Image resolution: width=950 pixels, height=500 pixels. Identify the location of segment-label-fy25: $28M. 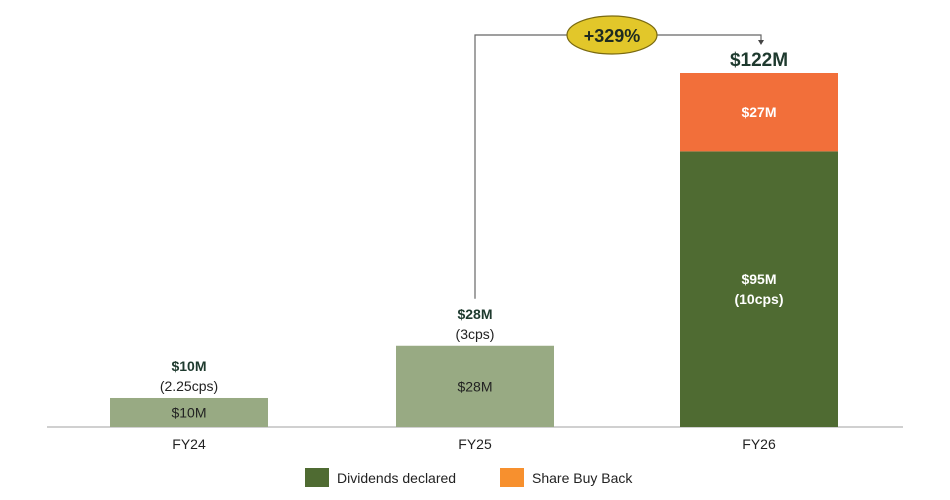
(474, 386).